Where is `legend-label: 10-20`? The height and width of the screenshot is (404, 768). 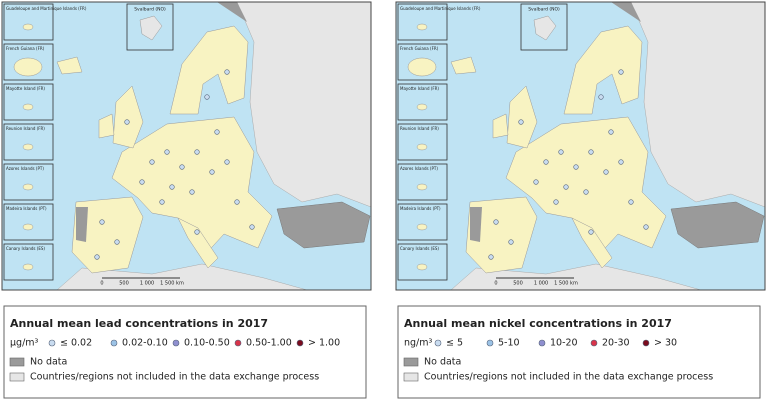 legend-label: 10-20 is located at coordinates (564, 343).